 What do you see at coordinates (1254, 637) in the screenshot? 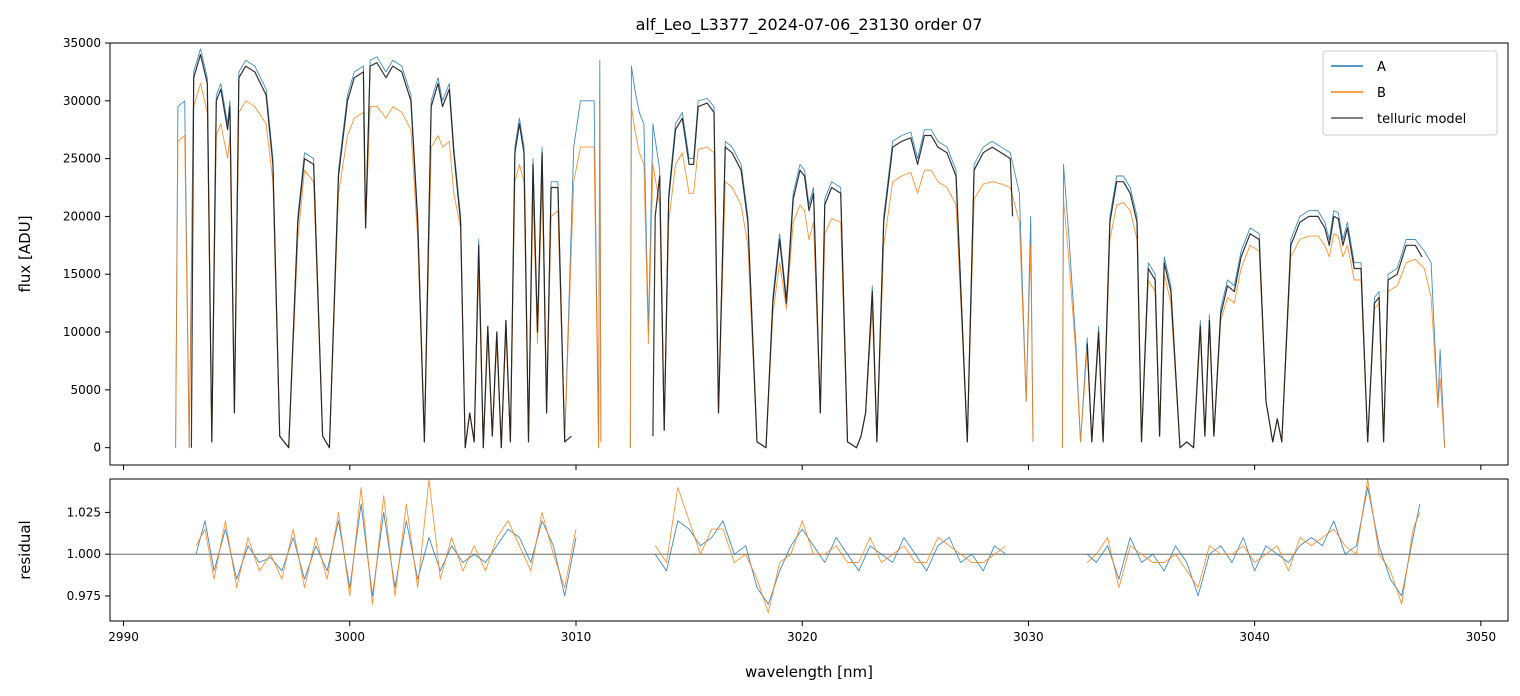
I see `x-tick-label: 3040` at bounding box center [1254, 637].